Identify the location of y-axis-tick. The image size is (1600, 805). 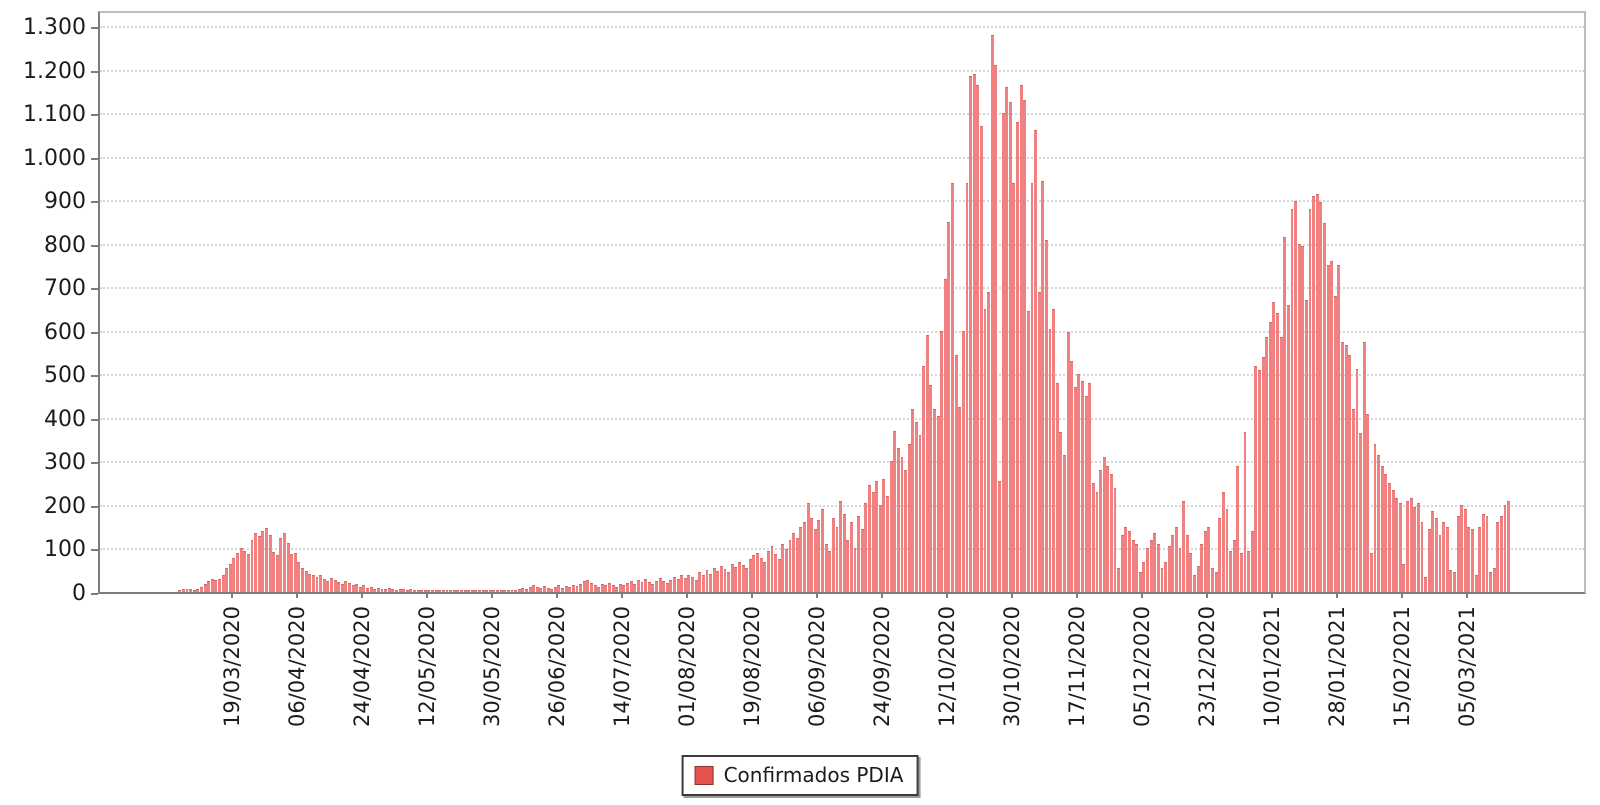
(94, 289).